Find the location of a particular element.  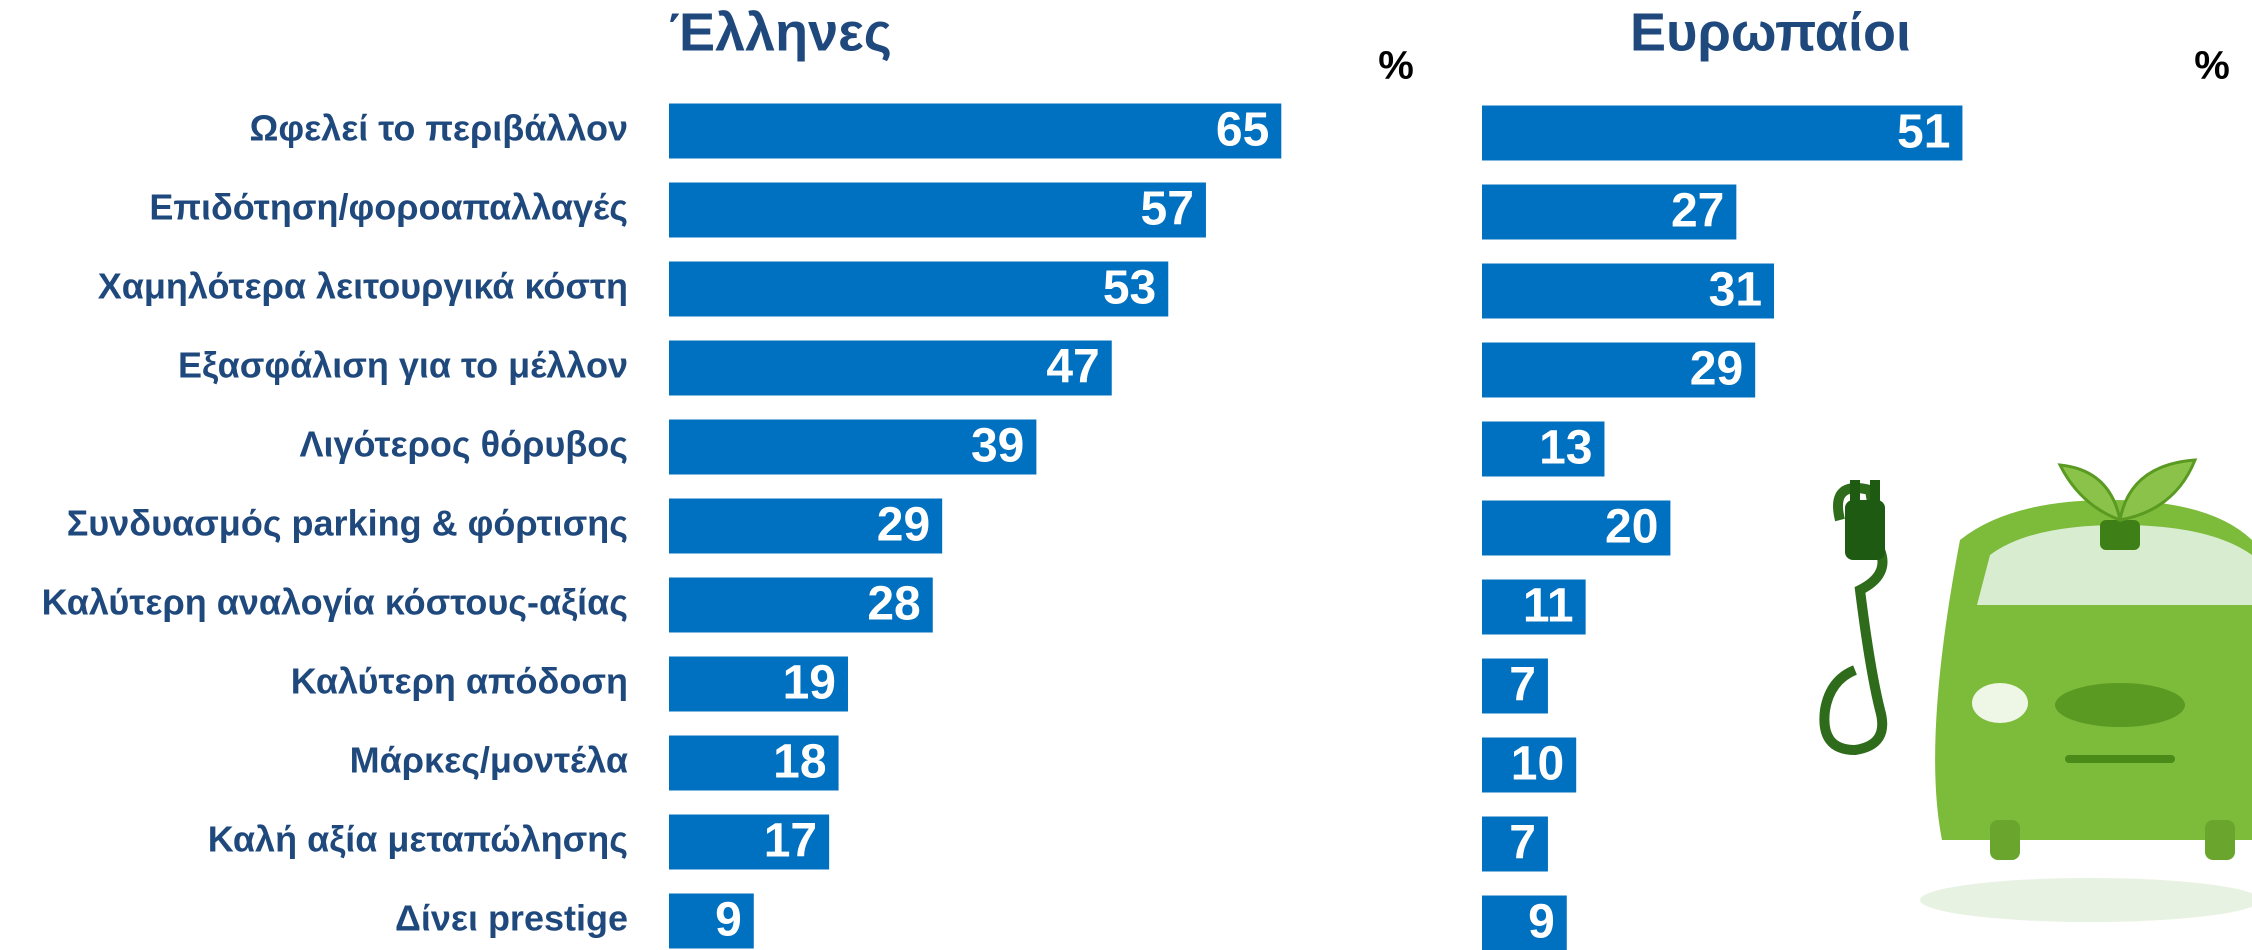

value-label: 51 is located at coordinates (1923, 132).